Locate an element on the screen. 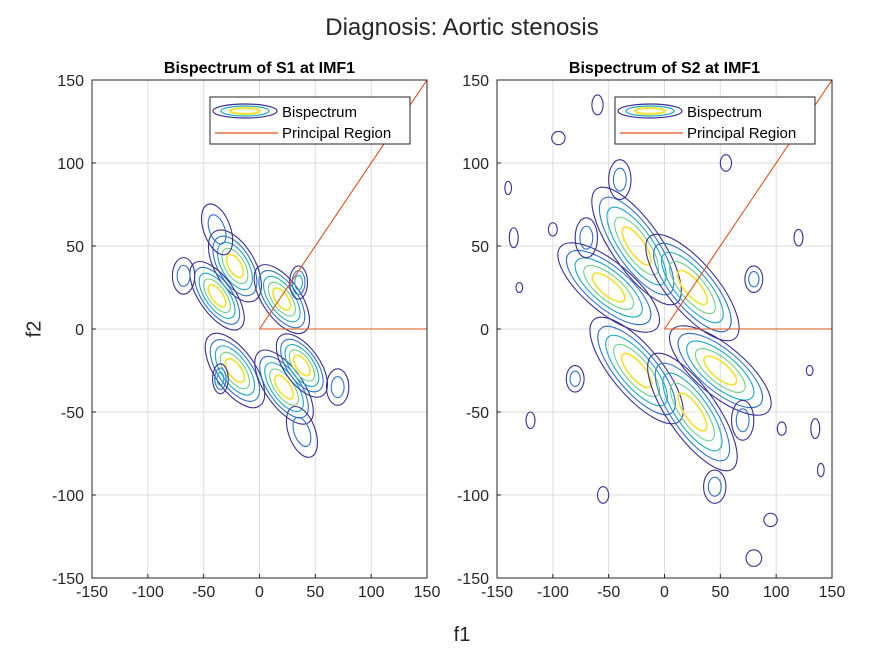 This screenshot has height=656, width=875. s2-legend-bispectrum-label: Bispectrum is located at coordinates (724, 112).